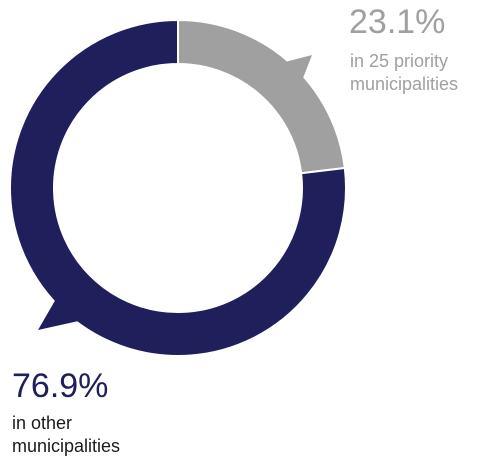  What do you see at coordinates (42, 423) in the screenshot?
I see `other-description-line-1: in other` at bounding box center [42, 423].